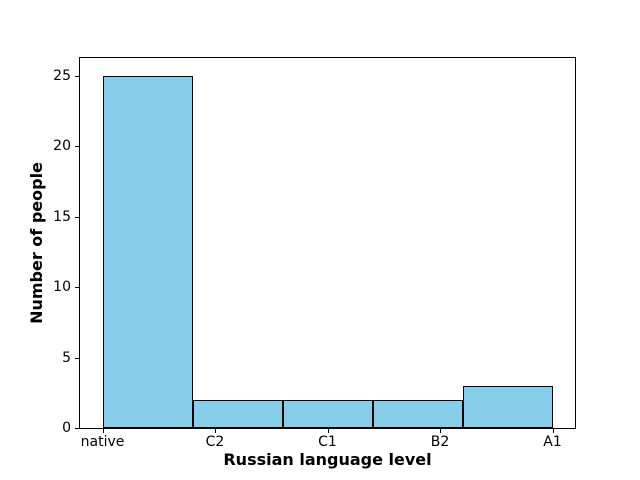 The image size is (640, 480). Describe the element at coordinates (440, 442) in the screenshot. I see `x-tick-label-B2: B2` at that location.